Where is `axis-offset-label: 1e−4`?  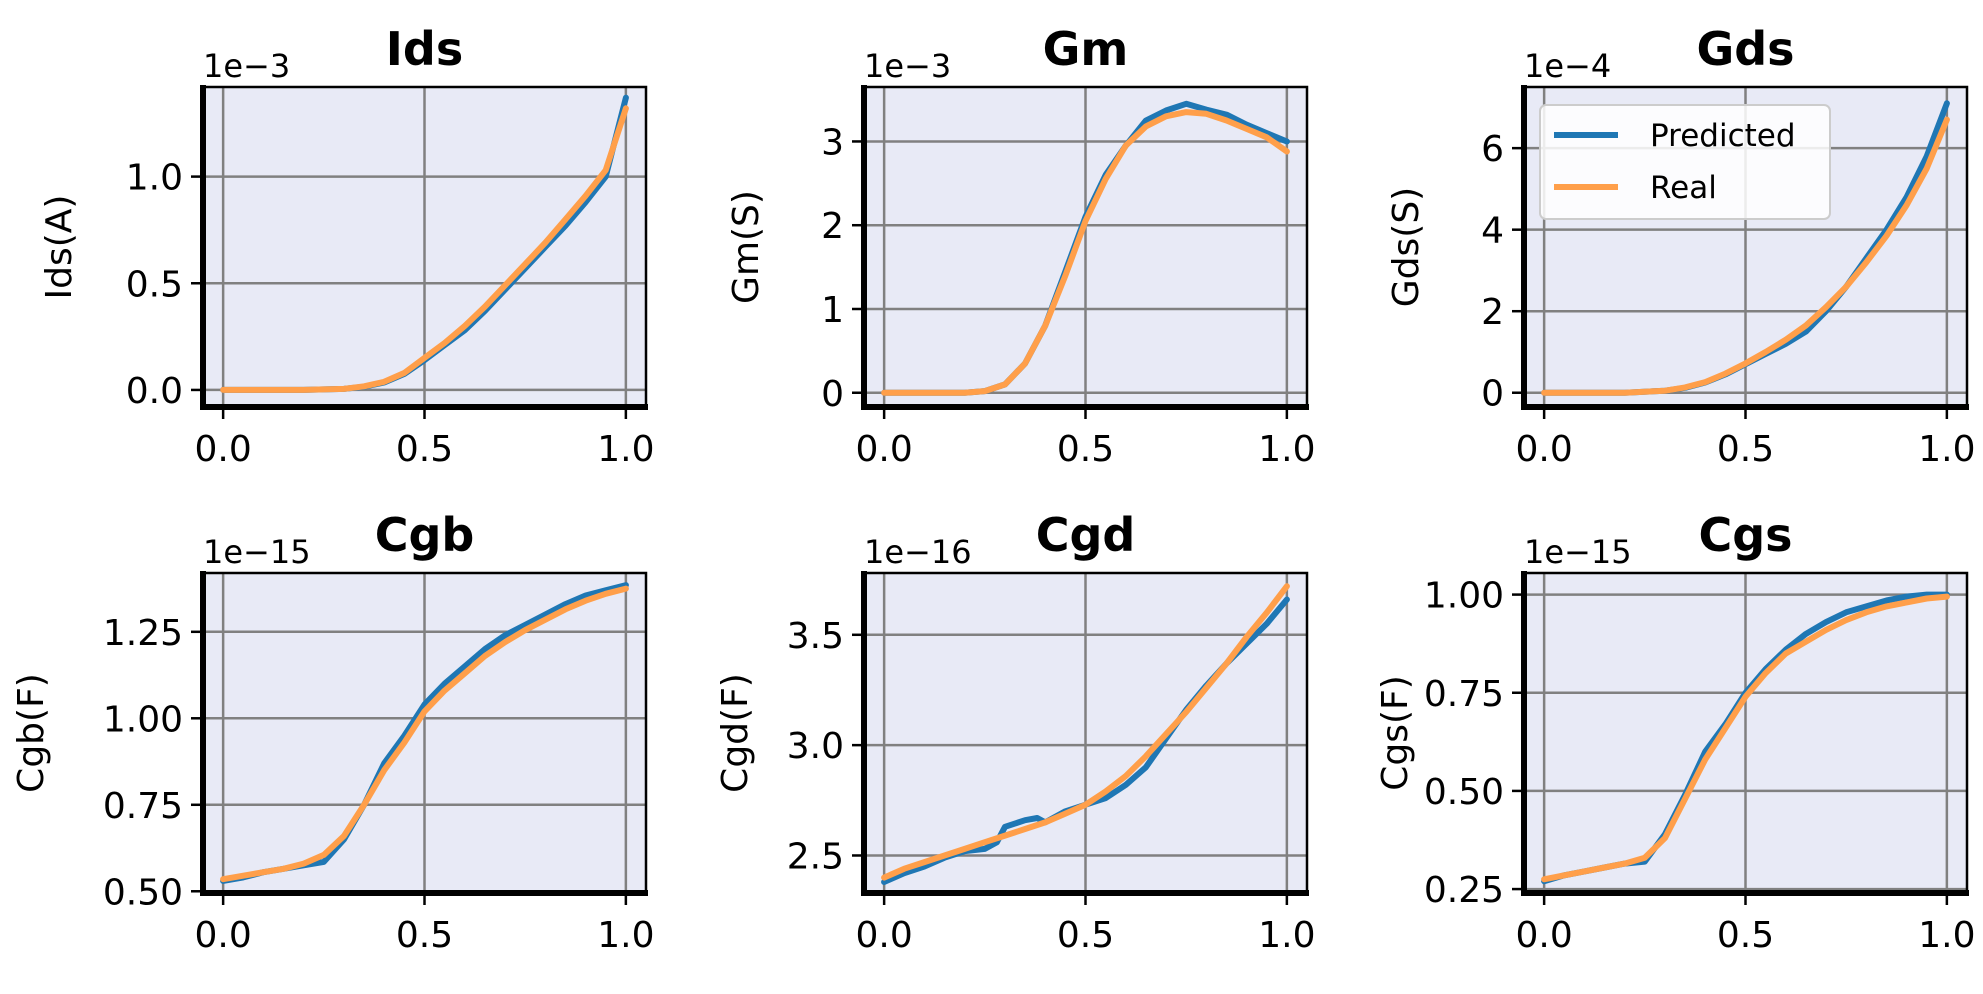 axis-offset-label: 1e−4 is located at coordinates (1567, 66).